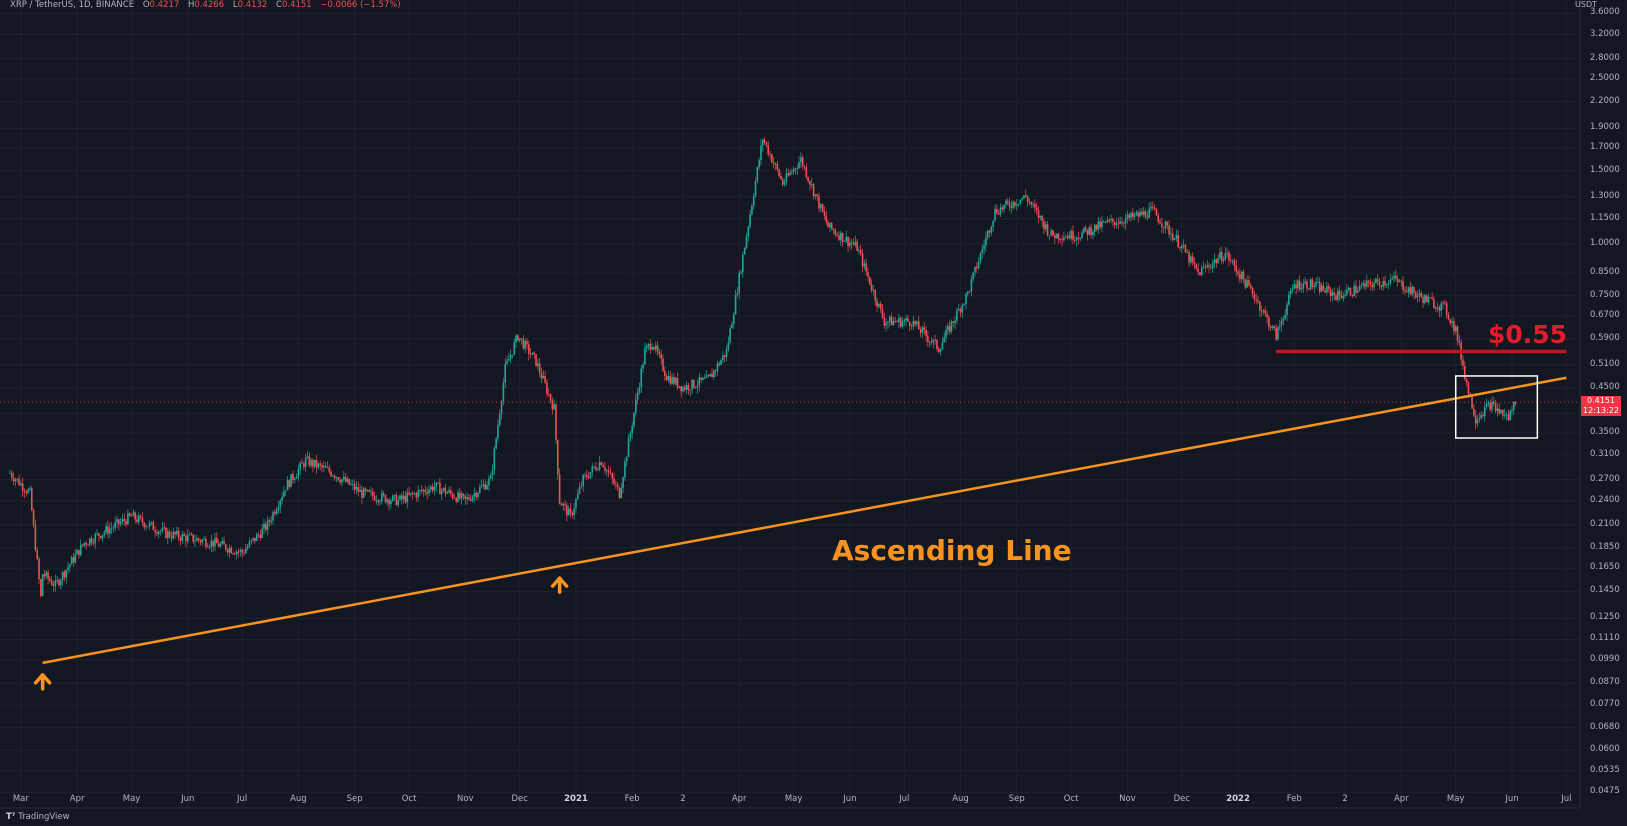 This screenshot has width=1627, height=826. I want to click on price-tick-label: 2.5000, so click(1605, 77).